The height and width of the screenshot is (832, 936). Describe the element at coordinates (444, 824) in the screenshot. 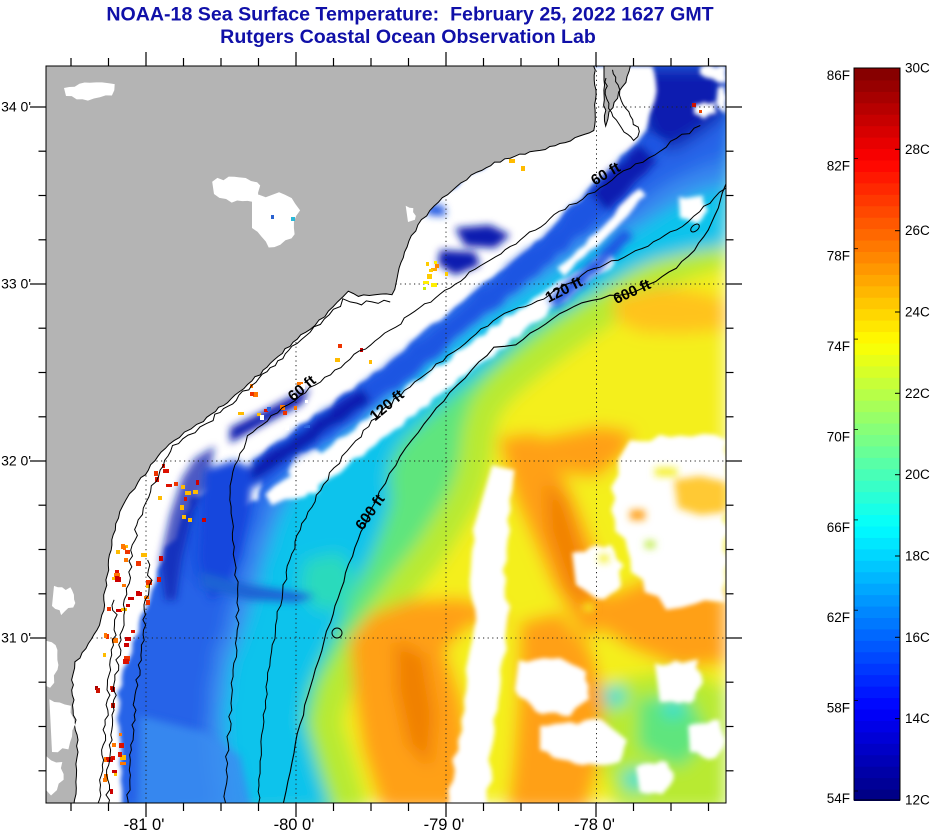

I see `svg-text: -79 0'` at that location.